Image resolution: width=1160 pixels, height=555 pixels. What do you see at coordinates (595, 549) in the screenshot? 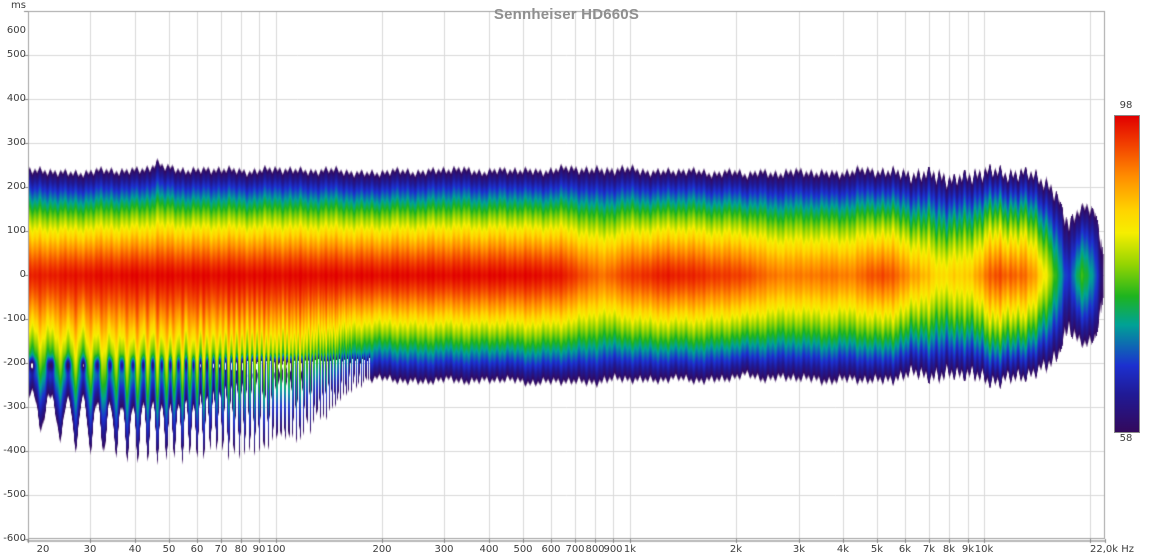
I see `x-tick-label: 800` at bounding box center [595, 549].